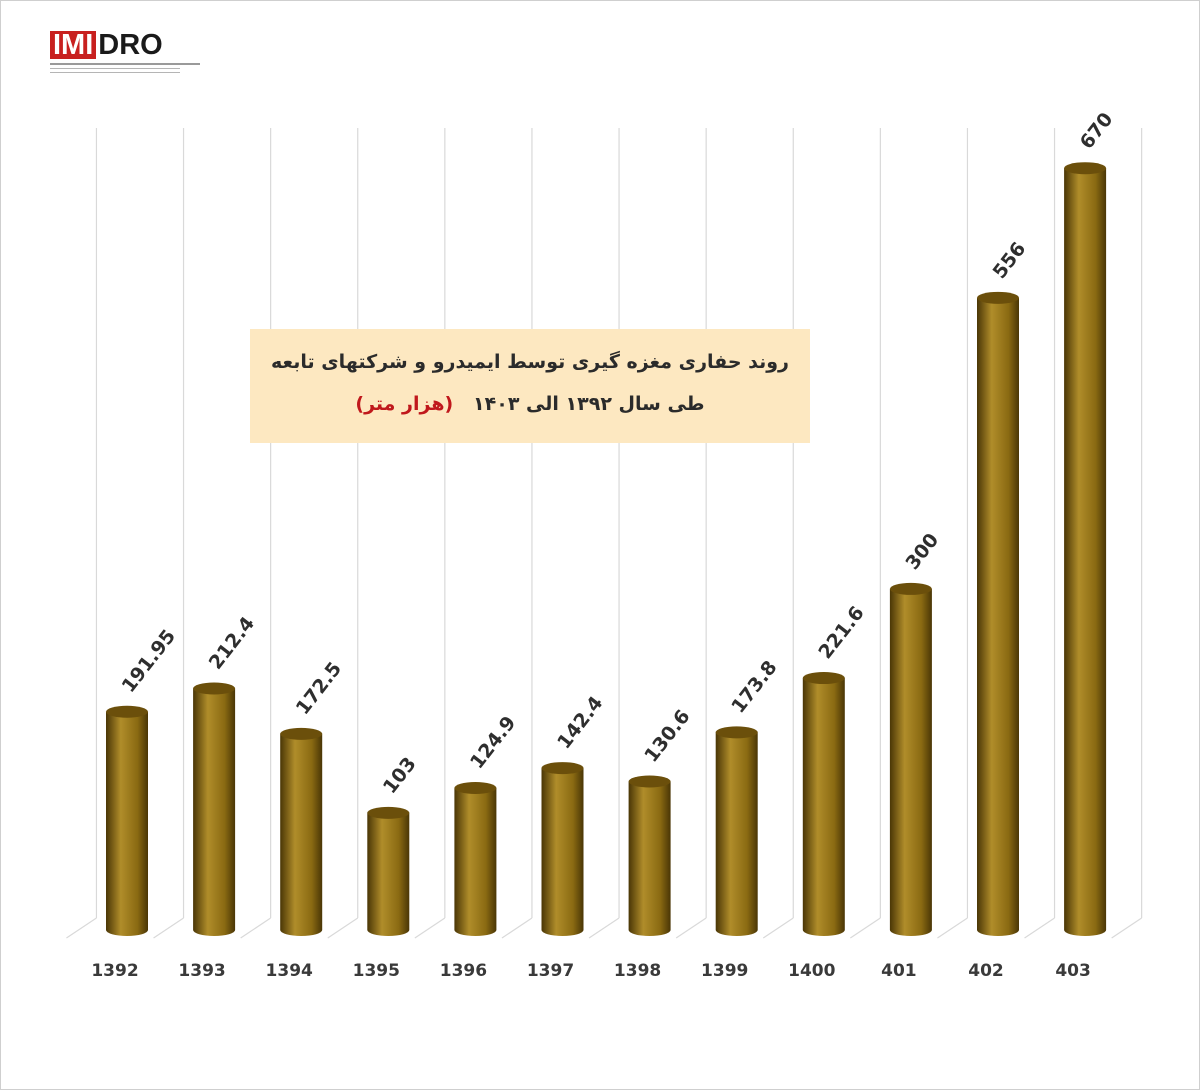 The height and width of the screenshot is (1090, 1200). Describe the element at coordinates (899, 971) in the screenshot. I see `x-tick-label: 401` at that location.